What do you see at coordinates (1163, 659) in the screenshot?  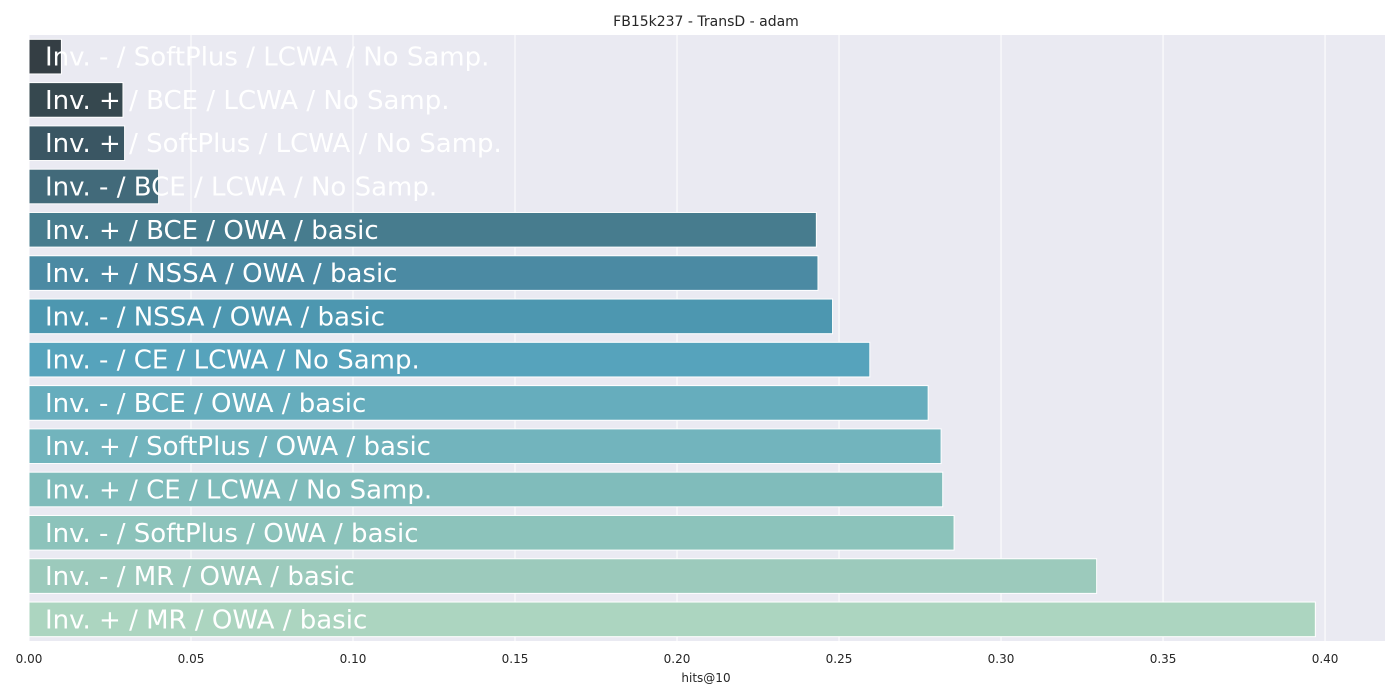 I see `x-tick-label: 0.35` at bounding box center [1163, 659].